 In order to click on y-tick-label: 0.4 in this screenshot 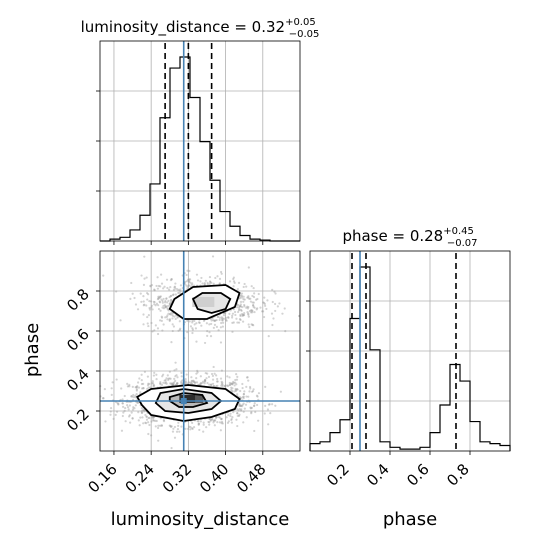, I will do `click(78, 380)`.